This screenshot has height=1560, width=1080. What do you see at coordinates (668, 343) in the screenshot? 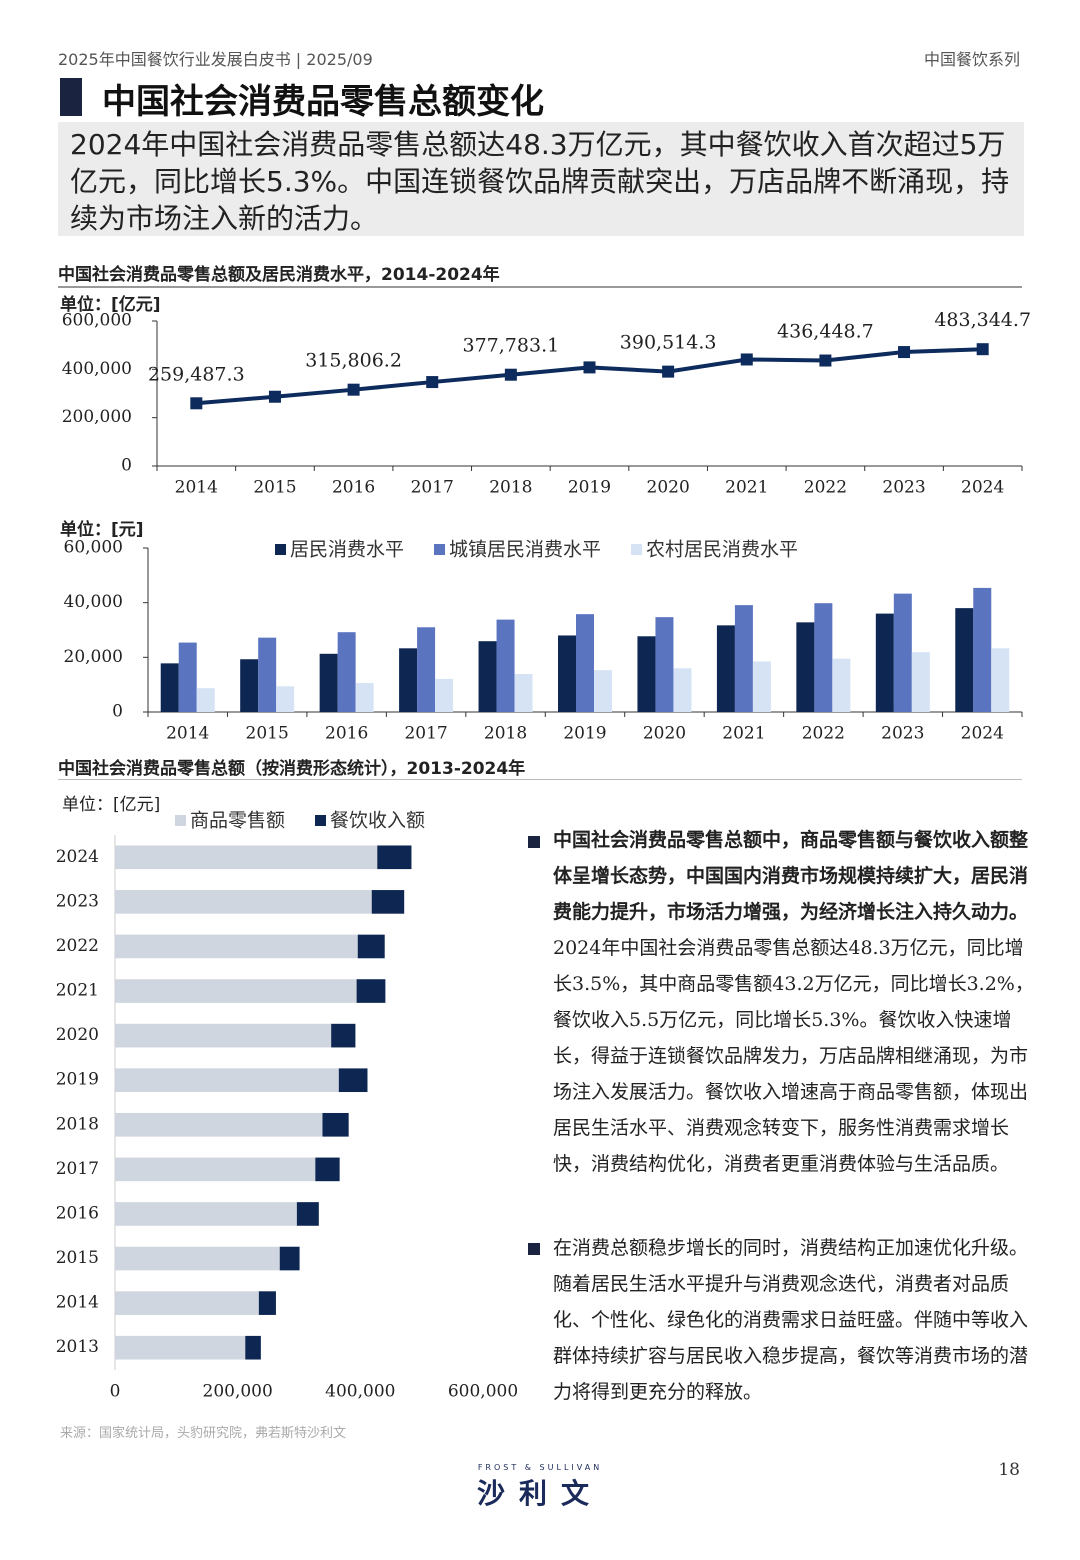
I see `value-label: 390,514.3` at bounding box center [668, 343].